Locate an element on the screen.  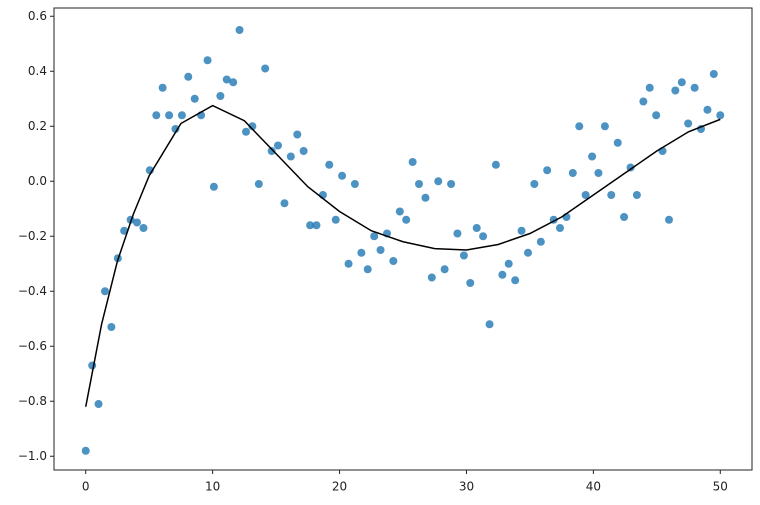
y-tick-label: −0.6 is located at coordinates (32, 346).